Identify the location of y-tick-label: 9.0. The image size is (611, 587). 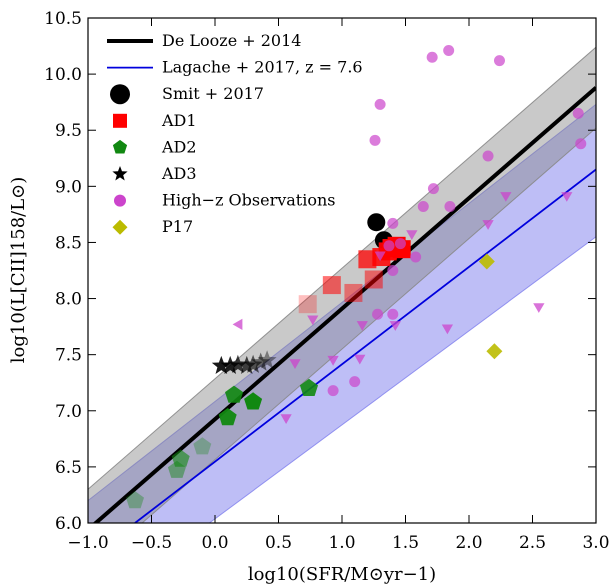
(68, 187).